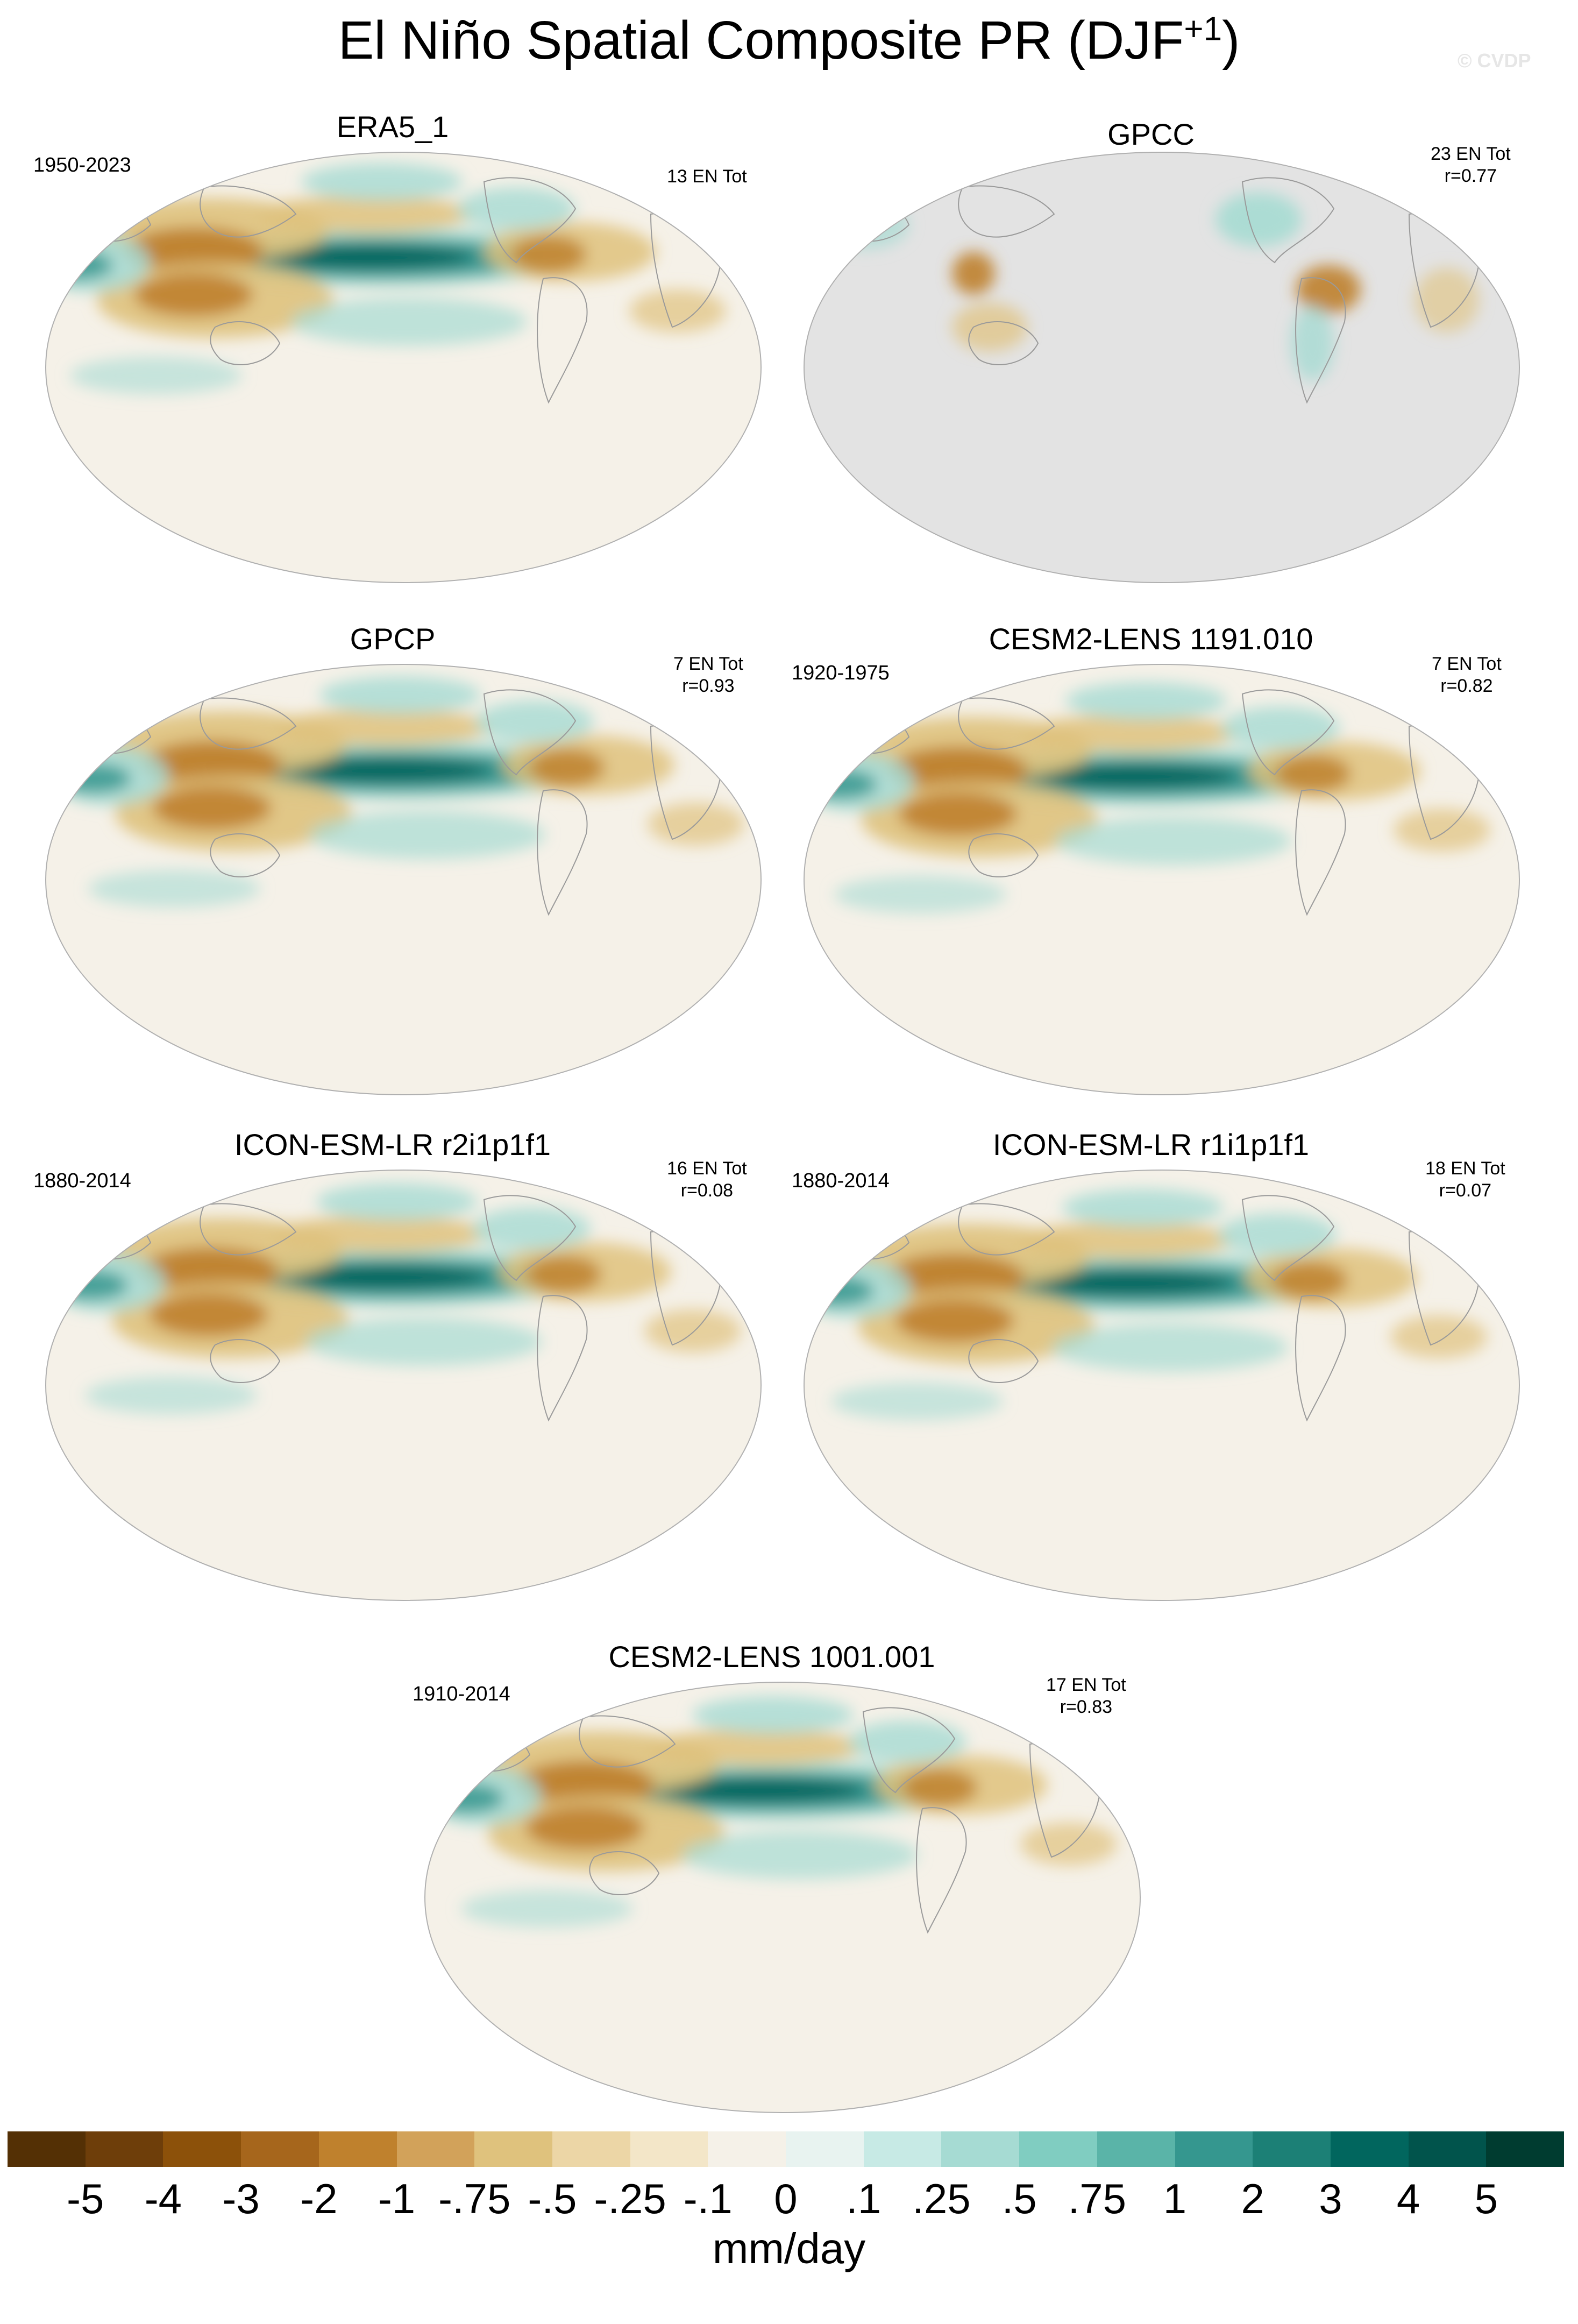  Describe the element at coordinates (392, 127) in the screenshot. I see `panel-title: ERA5_1` at that location.